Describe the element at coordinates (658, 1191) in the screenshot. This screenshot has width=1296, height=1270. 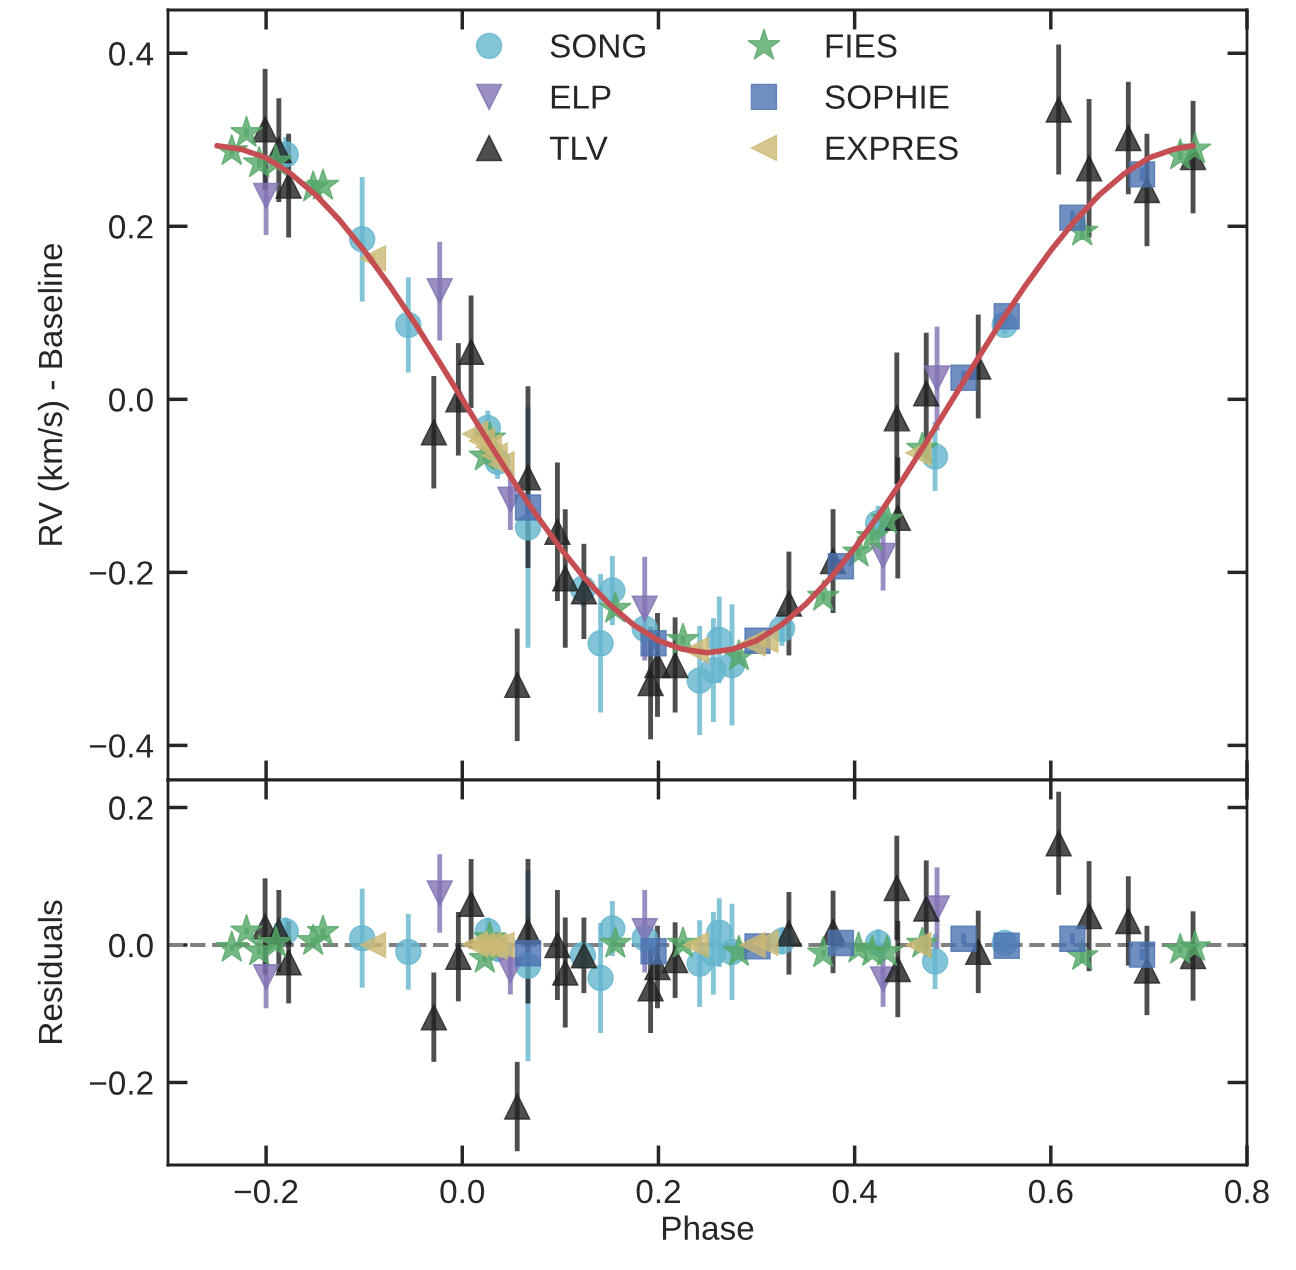
I see `x-tick-label: 0.2` at that location.